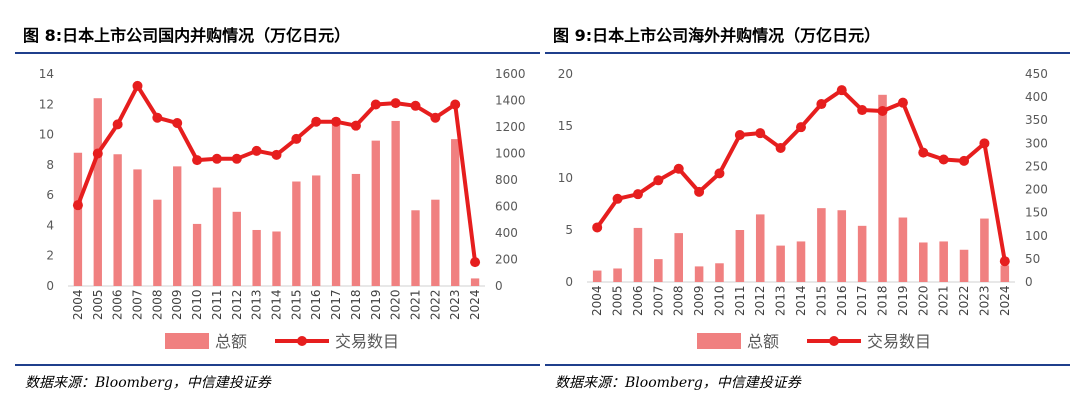 The height and width of the screenshot is (400, 1080). I want to click on y-right-tick-label: 600, so click(506, 207).